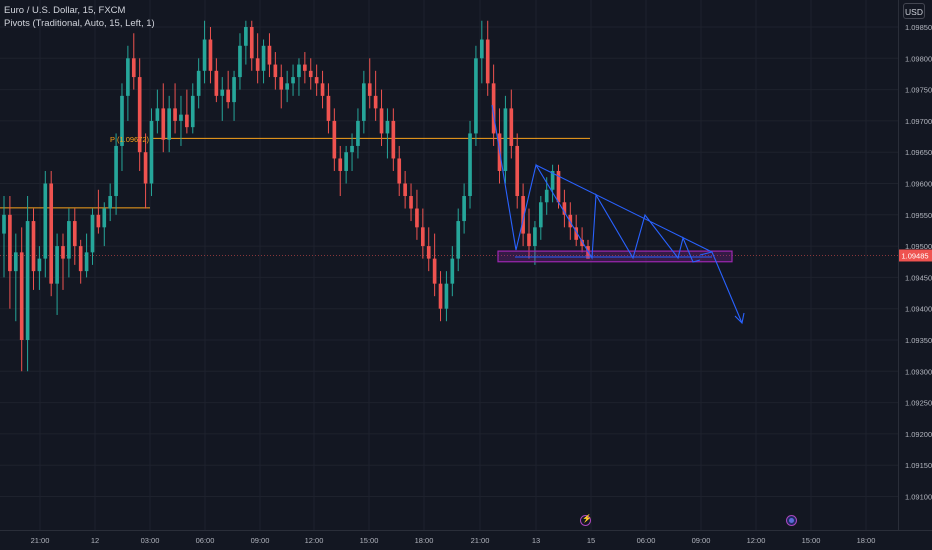  I want to click on trend-drawings, so click(618, 214).